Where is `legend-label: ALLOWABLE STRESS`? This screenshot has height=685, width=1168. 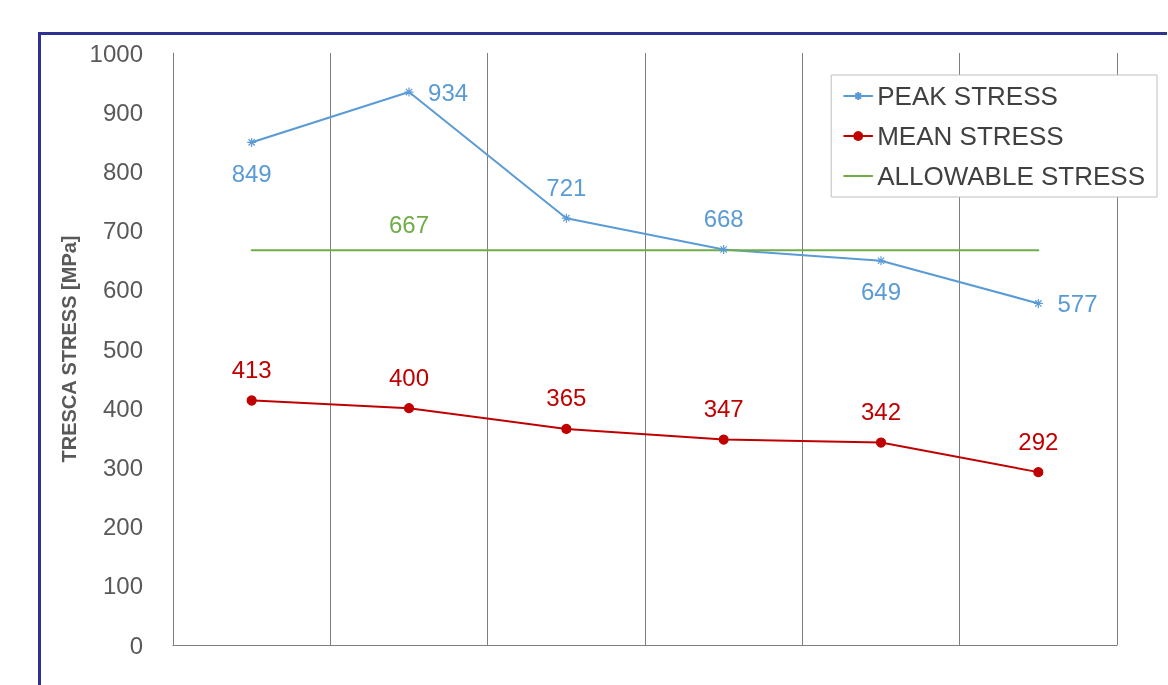 legend-label: ALLOWABLE STRESS is located at coordinates (1011, 176).